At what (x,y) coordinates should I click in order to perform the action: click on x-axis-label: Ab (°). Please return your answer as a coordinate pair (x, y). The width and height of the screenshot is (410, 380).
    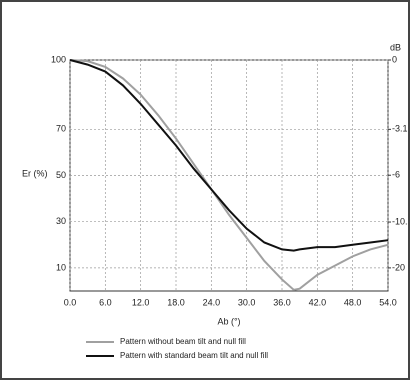
    Looking at the image, I should click on (228, 321).